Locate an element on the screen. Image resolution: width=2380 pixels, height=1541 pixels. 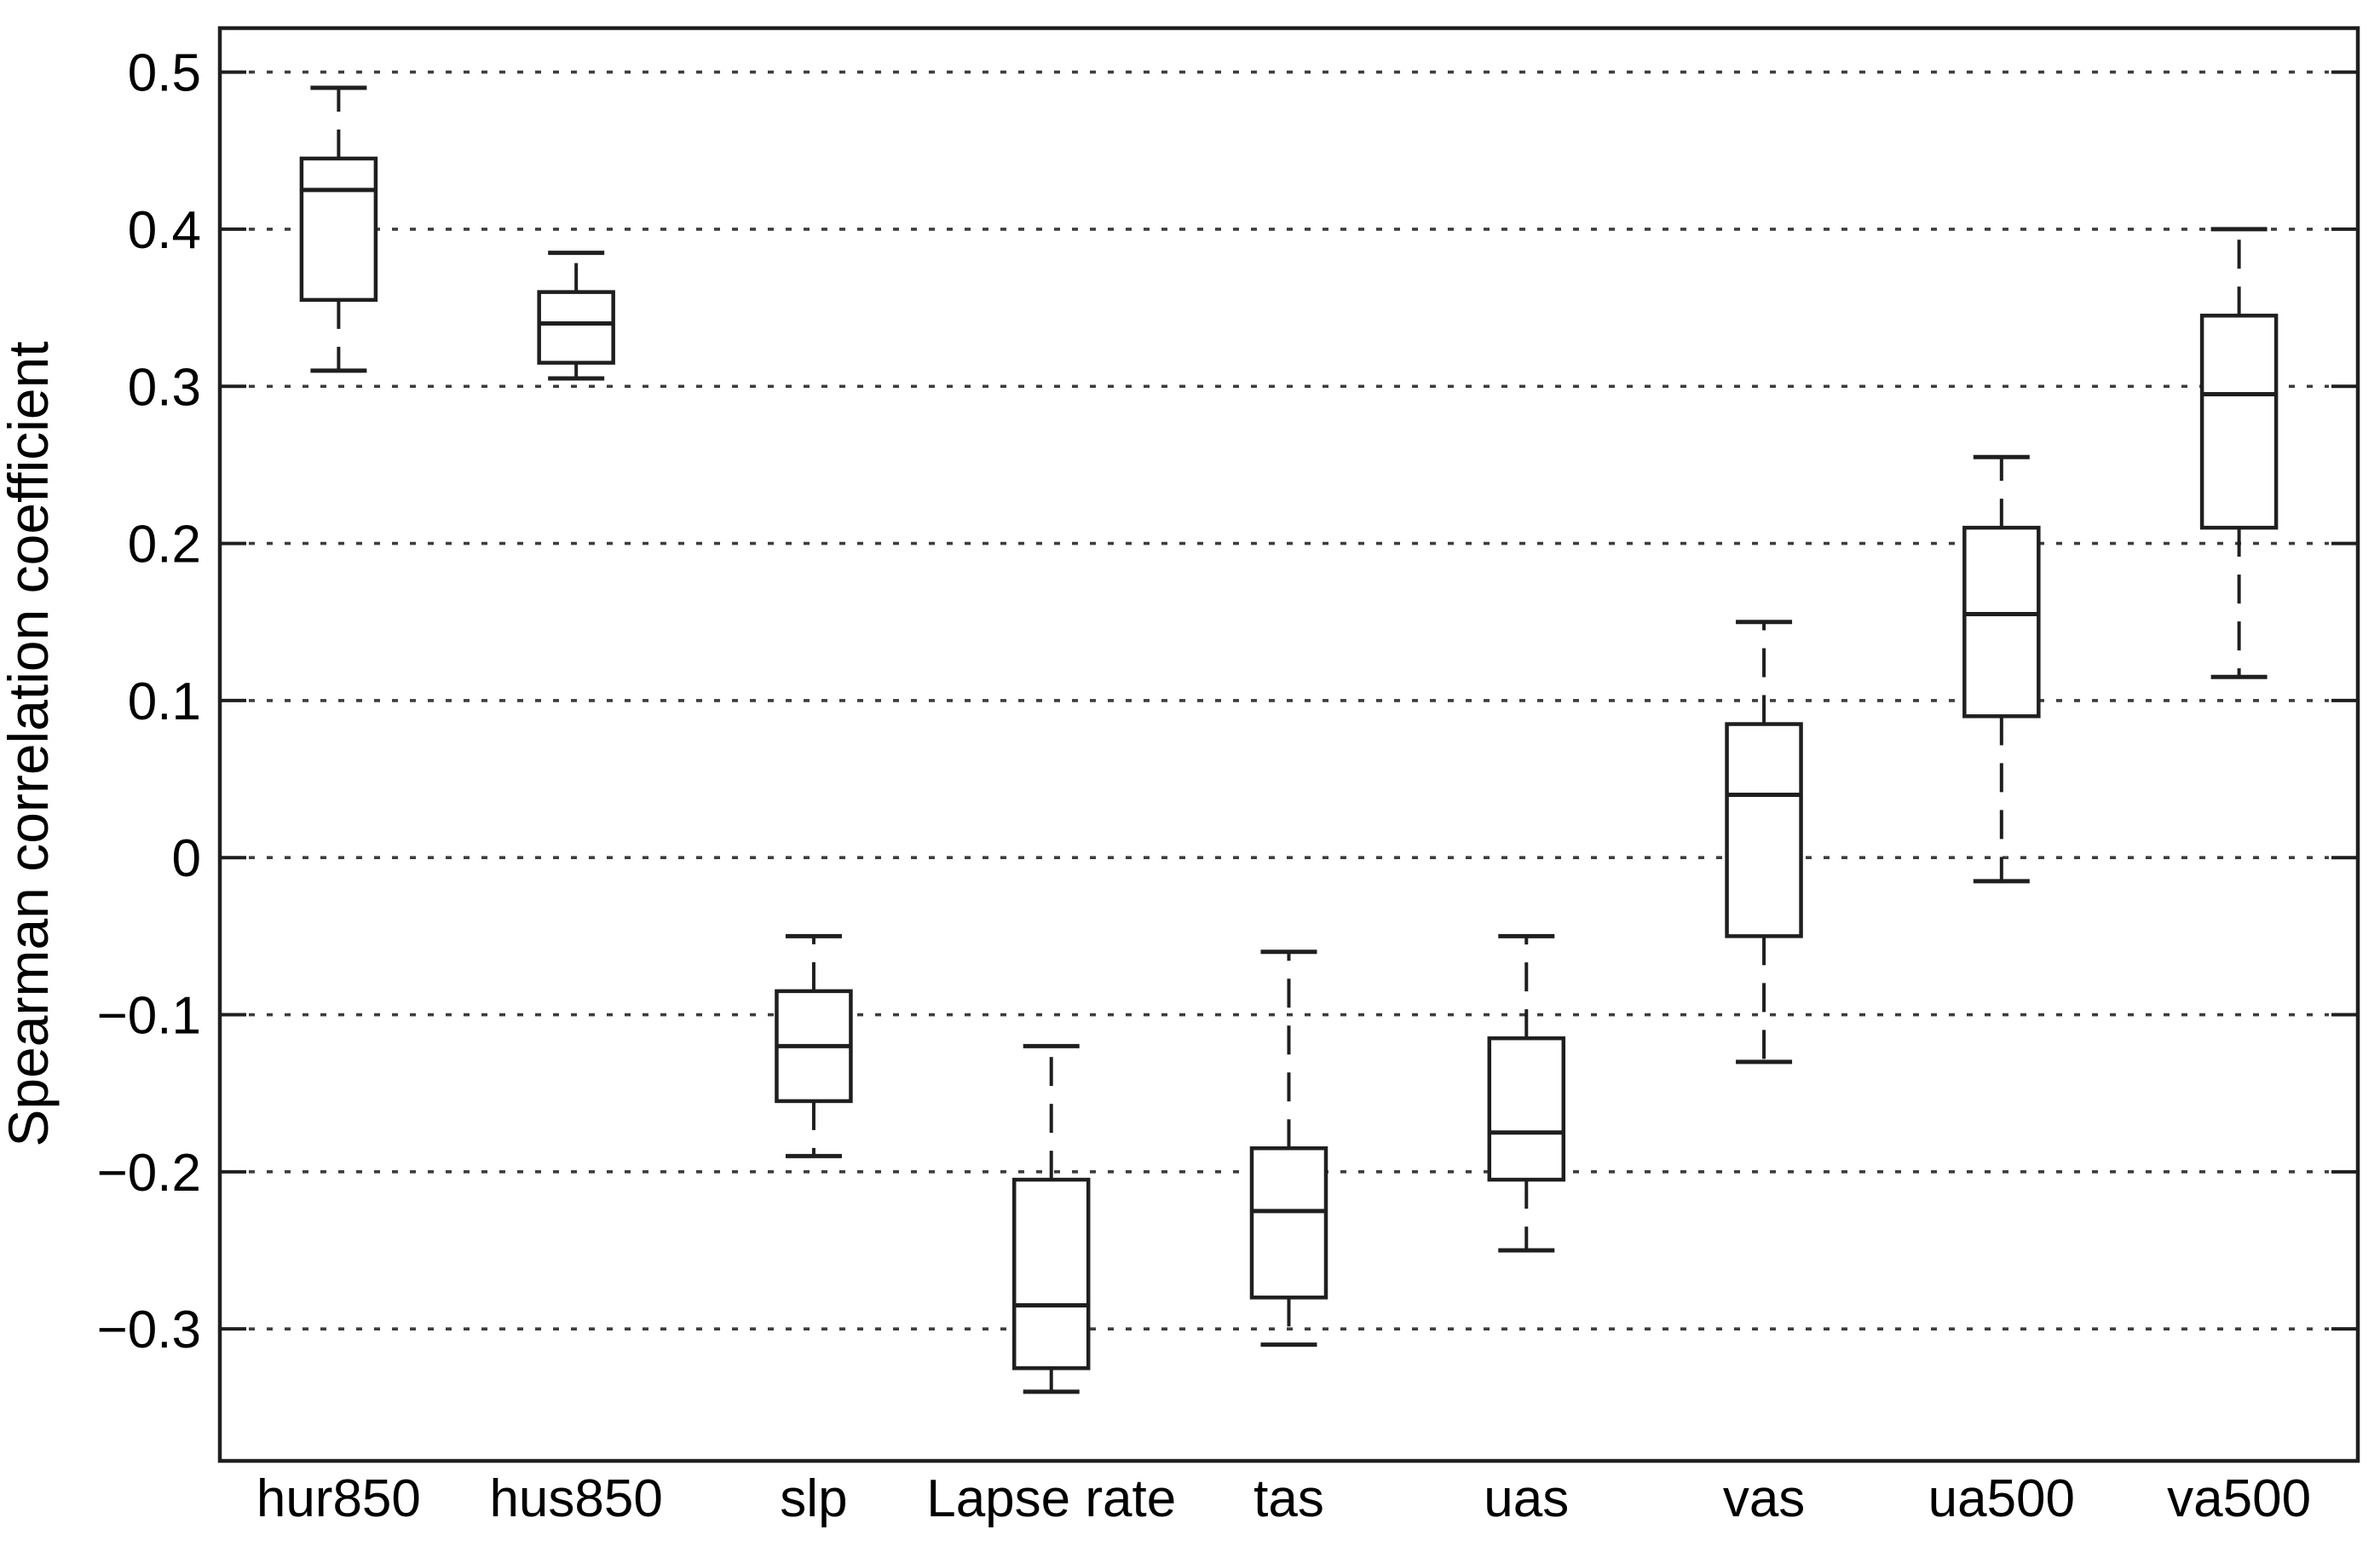
x-tick-label-va500: va500 is located at coordinates (2239, 1498).